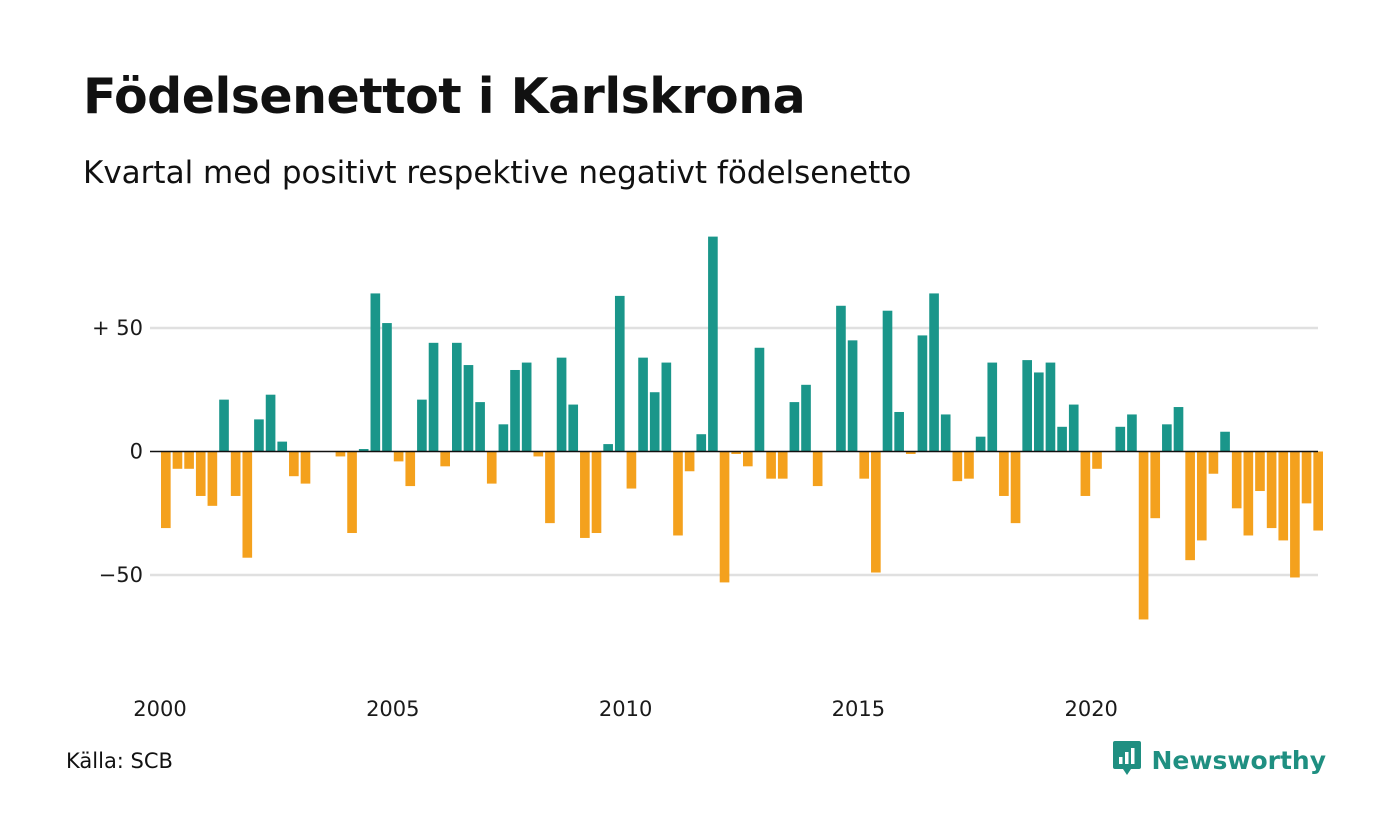 Image resolution: width=1400 pixels, height=840 pixels. I want to click on x-tick-label: 2000, so click(159, 709).